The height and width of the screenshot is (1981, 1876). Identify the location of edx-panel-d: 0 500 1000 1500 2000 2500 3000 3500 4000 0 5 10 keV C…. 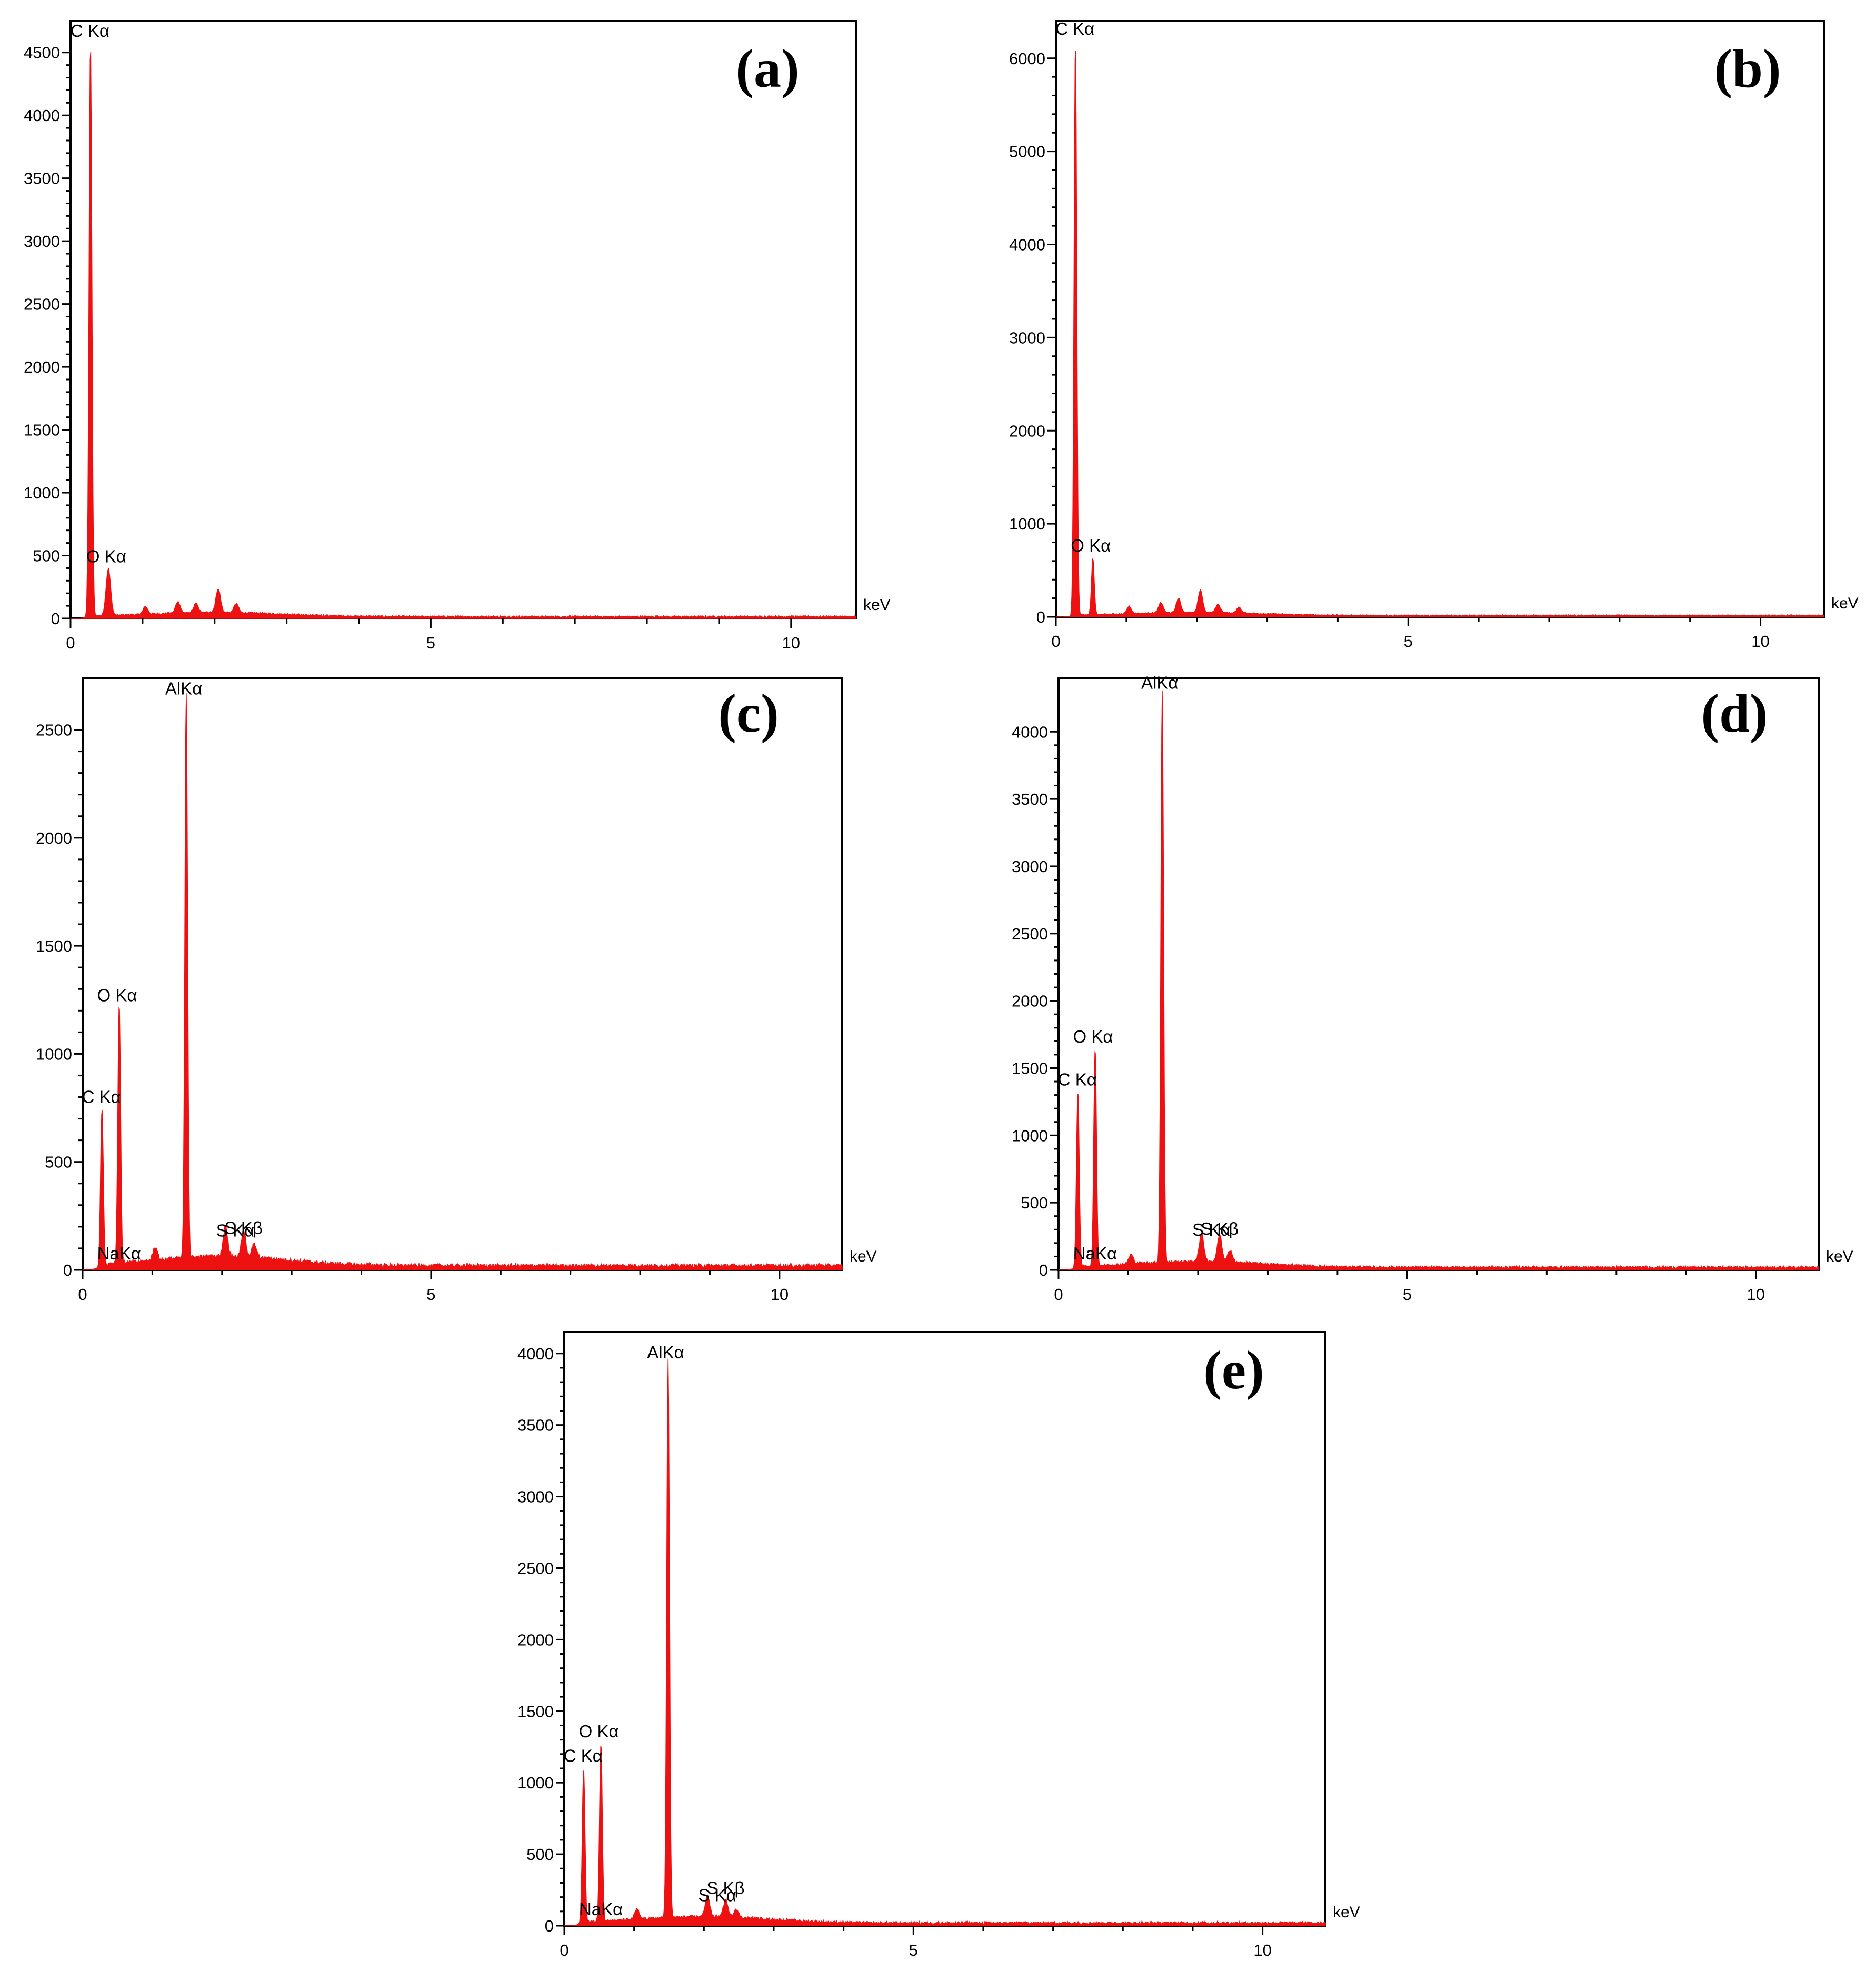
(1433, 988).